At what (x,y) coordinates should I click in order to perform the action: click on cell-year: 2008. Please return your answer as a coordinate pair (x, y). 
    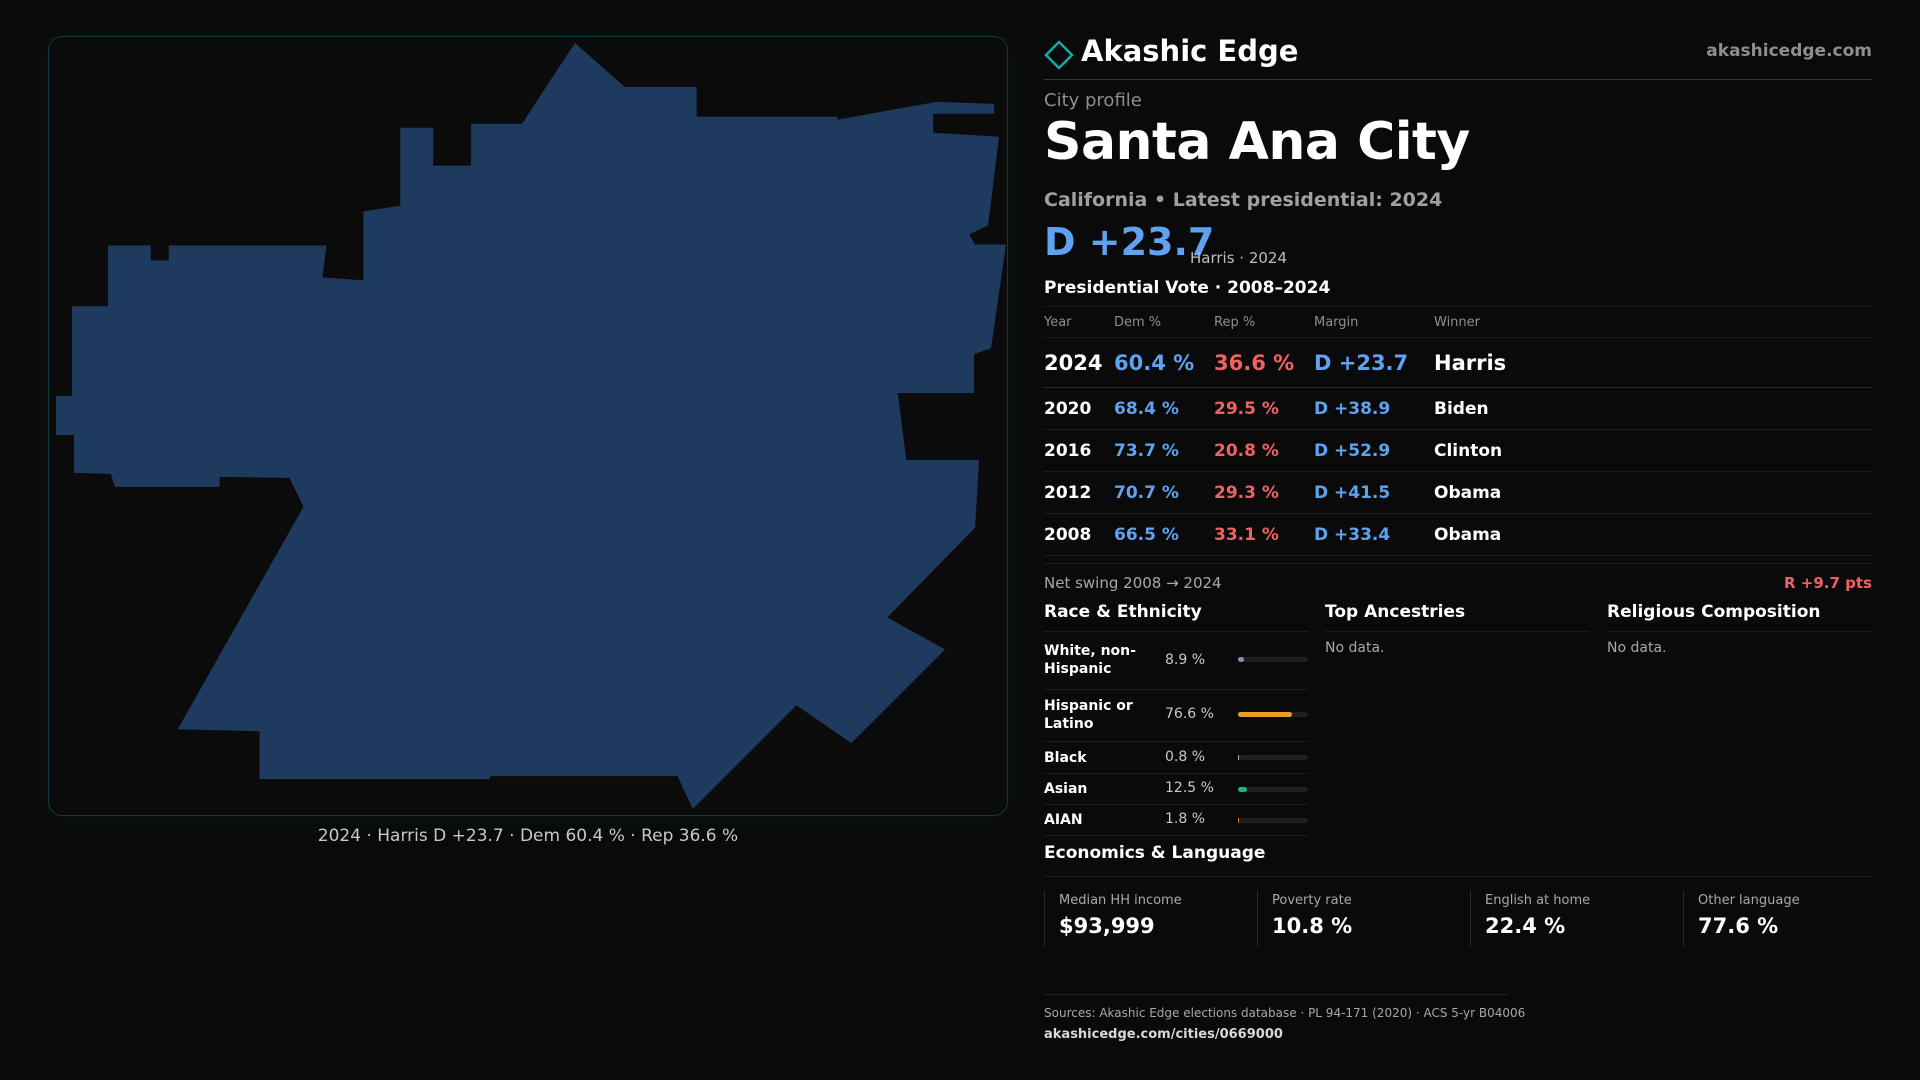
    Looking at the image, I should click on (1068, 535).